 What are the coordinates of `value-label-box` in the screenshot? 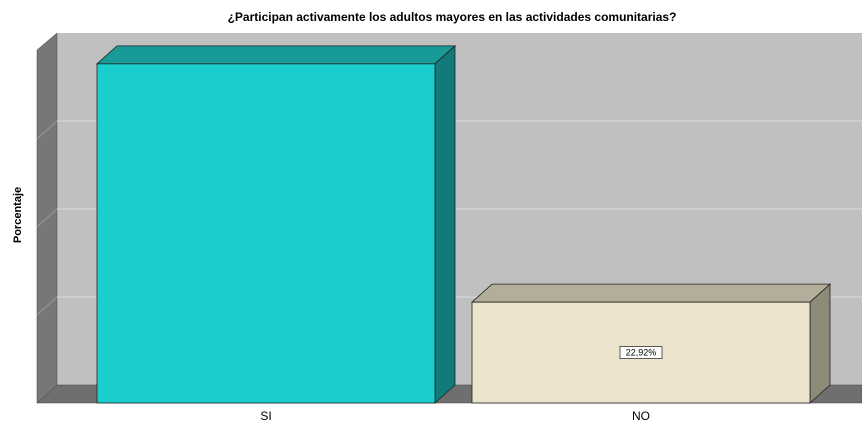 It's located at (641, 352).